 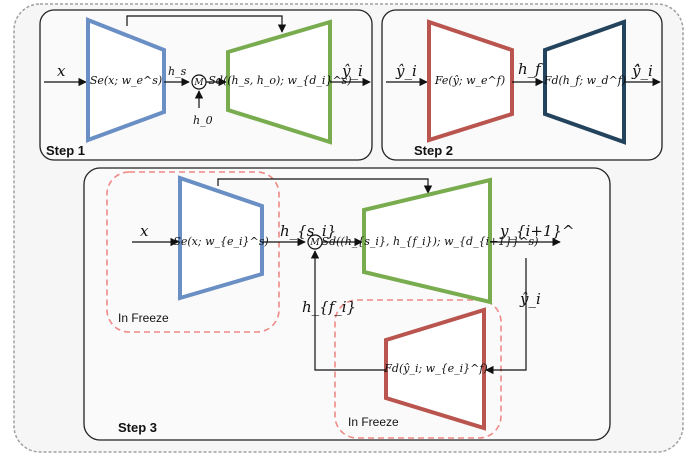 I want to click on step1-merge-label: M, so click(x=198, y=83).